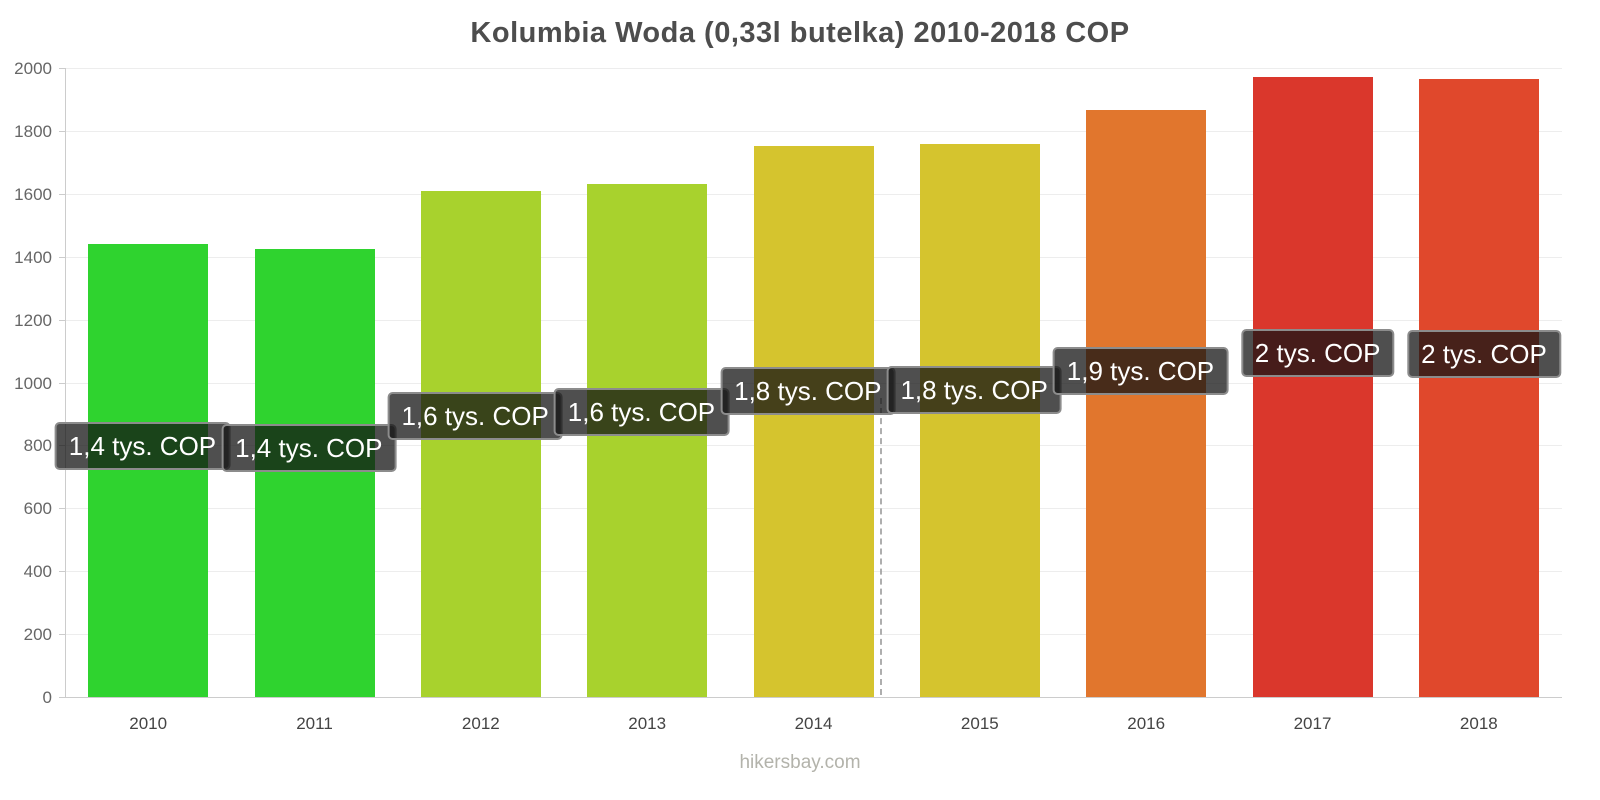 The height and width of the screenshot is (800, 1600). What do you see at coordinates (1140, 371) in the screenshot?
I see `value-label-2016: 1,9 tys. COP` at bounding box center [1140, 371].